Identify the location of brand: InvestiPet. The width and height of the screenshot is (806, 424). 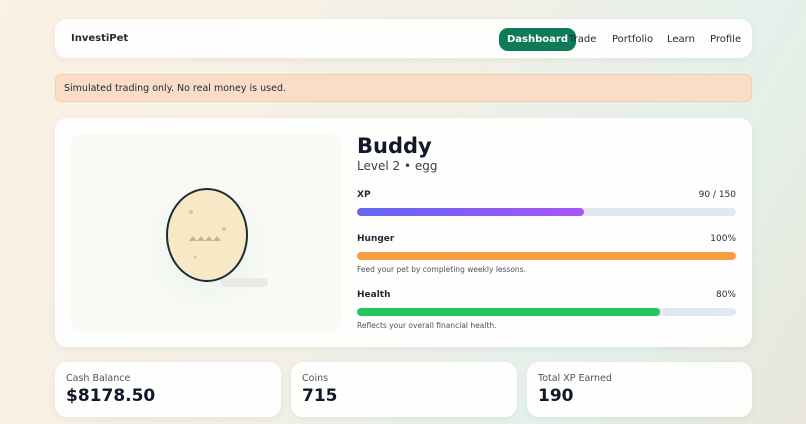
(100, 38).